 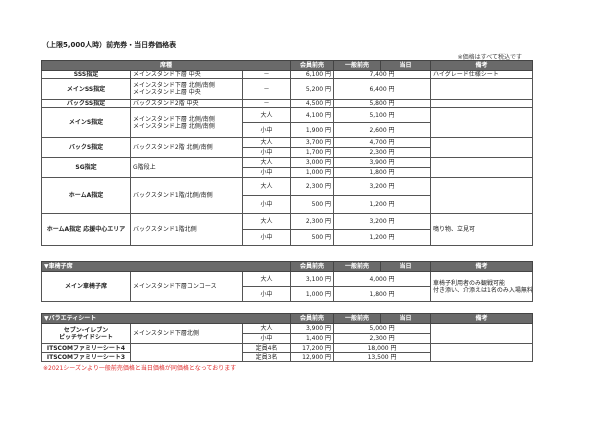 I want to click on location-line: メインスタンド上層 北側/南側, so click(x=174, y=126).